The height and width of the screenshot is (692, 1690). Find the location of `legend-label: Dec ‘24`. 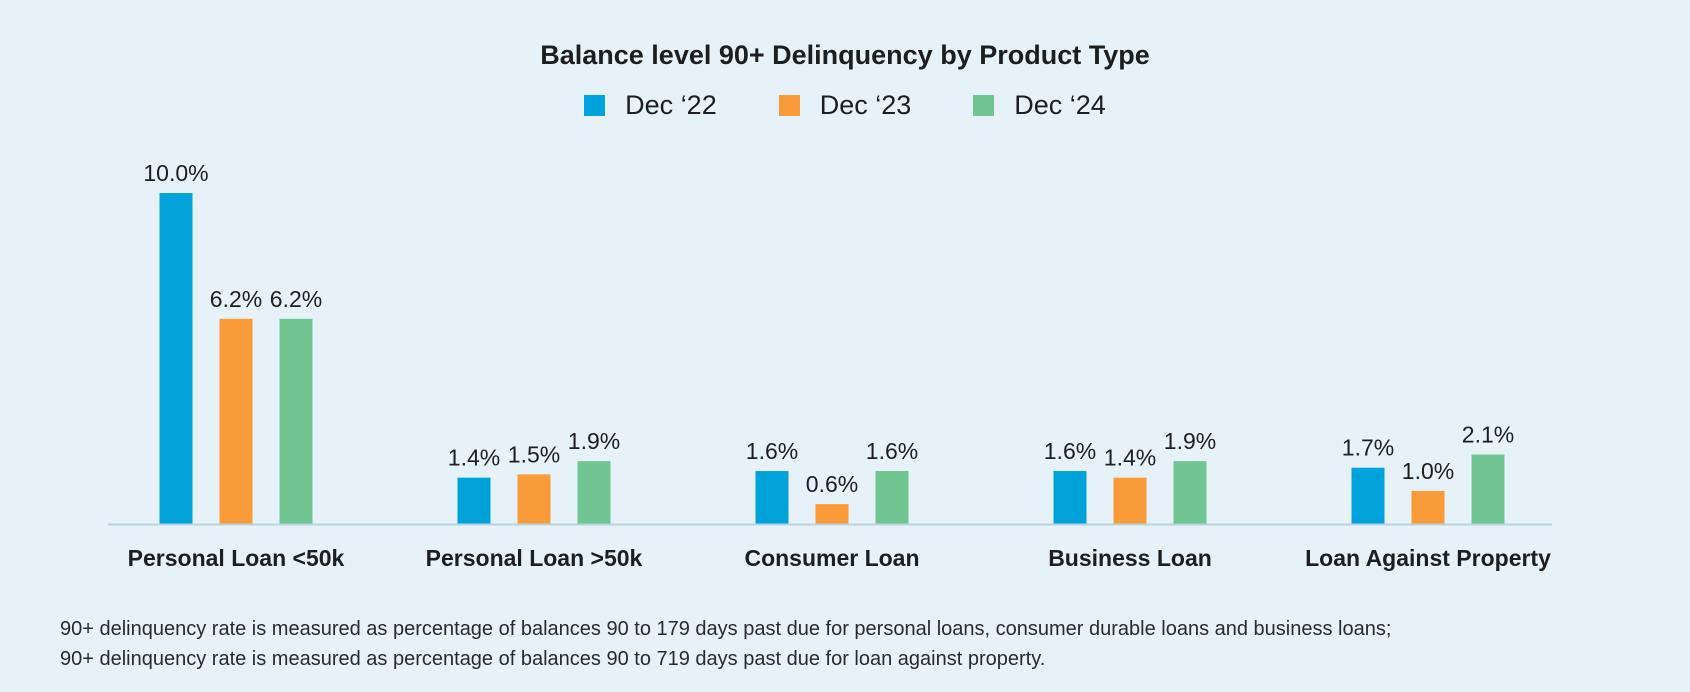

legend-label: Dec ‘24 is located at coordinates (1060, 105).